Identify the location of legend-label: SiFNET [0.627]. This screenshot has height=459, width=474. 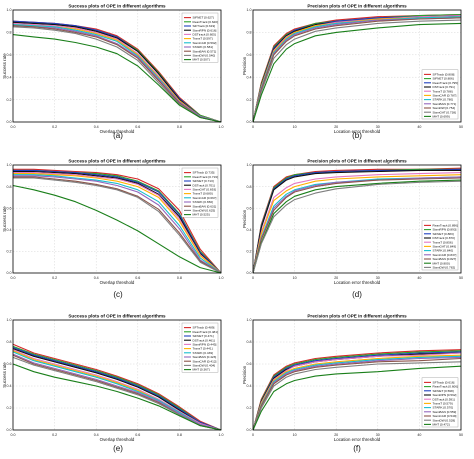
(203, 18).